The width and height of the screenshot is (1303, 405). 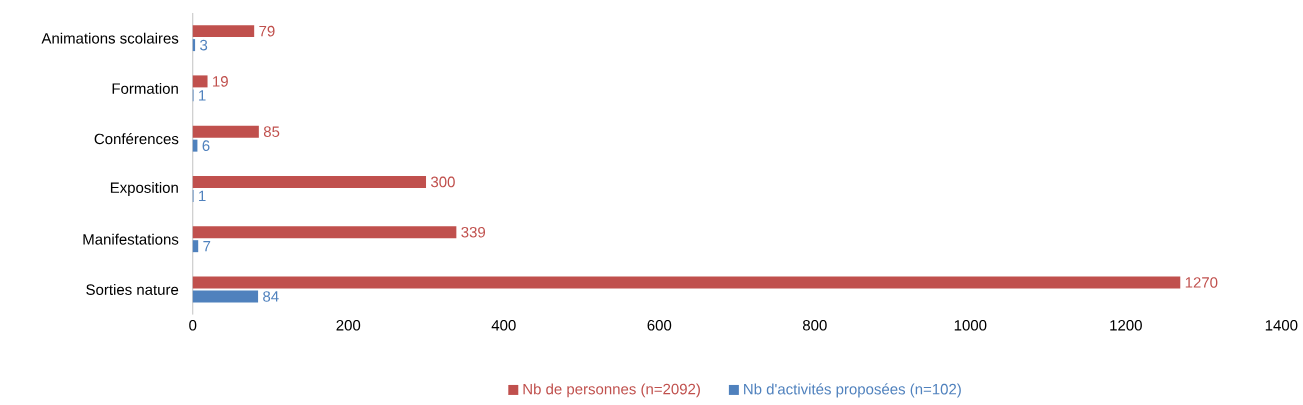 I want to click on data-label: 3, so click(x=204, y=45).